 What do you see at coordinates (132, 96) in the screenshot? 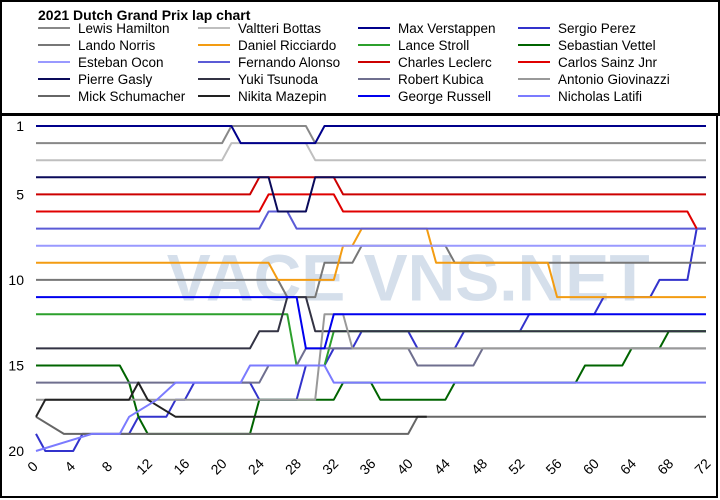
I see `legend-label: Mick Schumacher` at bounding box center [132, 96].